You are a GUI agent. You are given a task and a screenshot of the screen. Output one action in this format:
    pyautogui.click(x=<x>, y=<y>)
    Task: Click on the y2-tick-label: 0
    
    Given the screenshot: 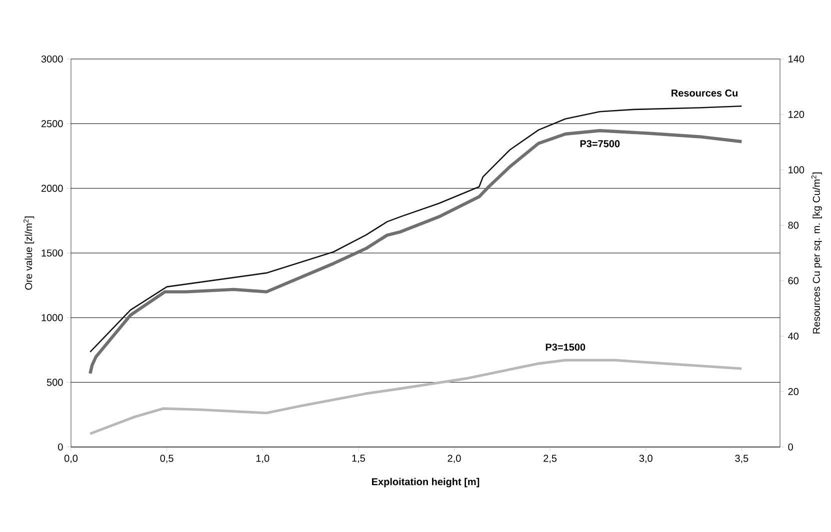 What is the action you would take?
    pyautogui.click(x=790, y=447)
    